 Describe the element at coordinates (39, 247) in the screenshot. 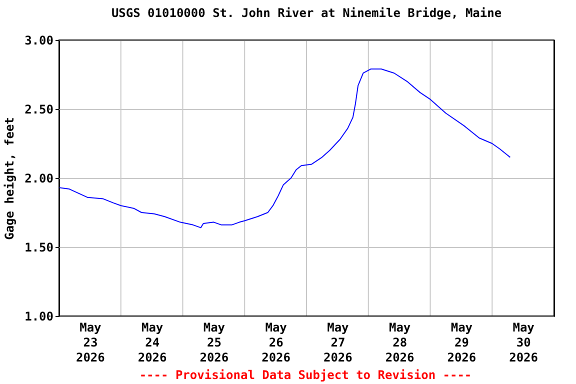

I see `y-tick-label: 1.50` at that location.